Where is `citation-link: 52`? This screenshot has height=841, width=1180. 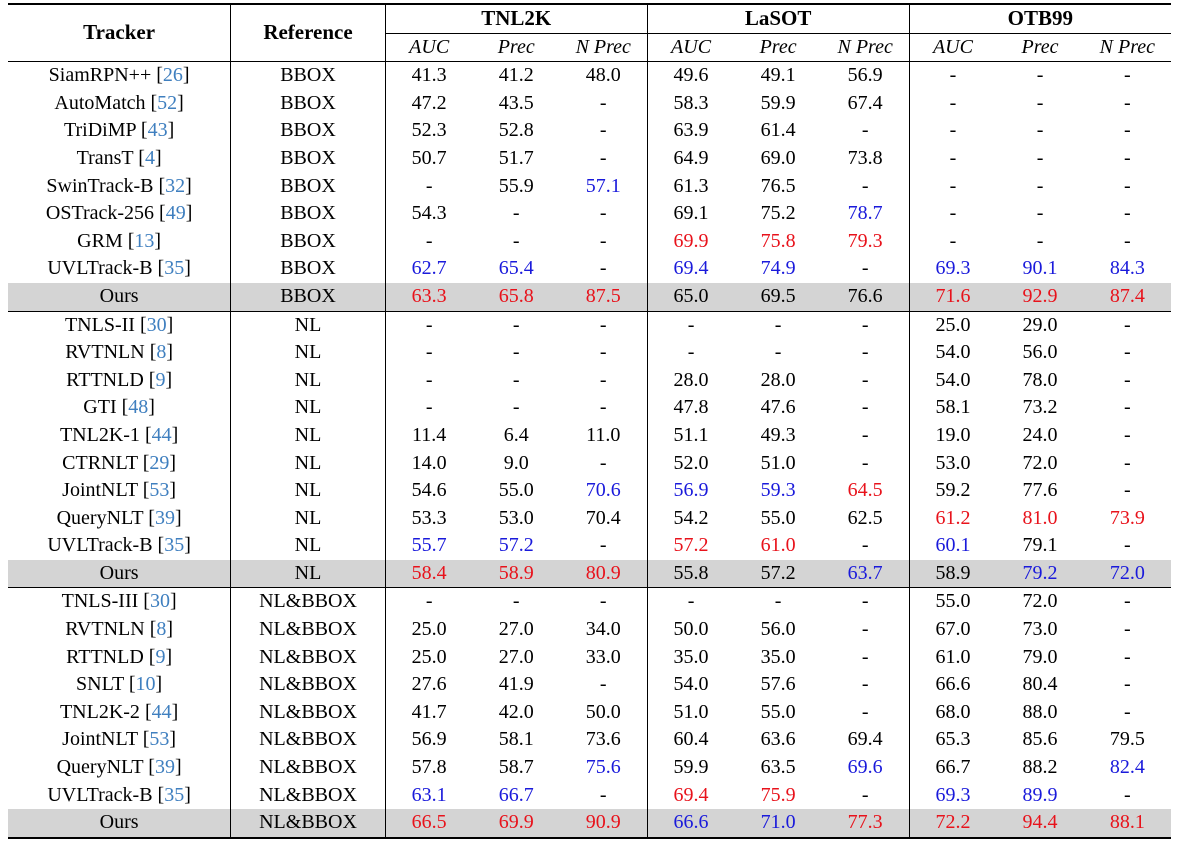
citation-link: 52 is located at coordinates (167, 102).